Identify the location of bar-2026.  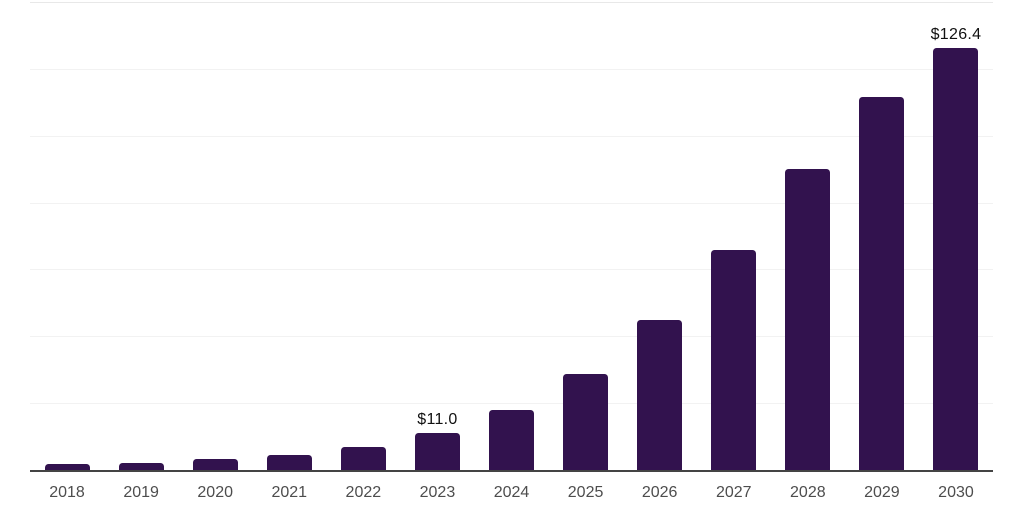
(660, 394).